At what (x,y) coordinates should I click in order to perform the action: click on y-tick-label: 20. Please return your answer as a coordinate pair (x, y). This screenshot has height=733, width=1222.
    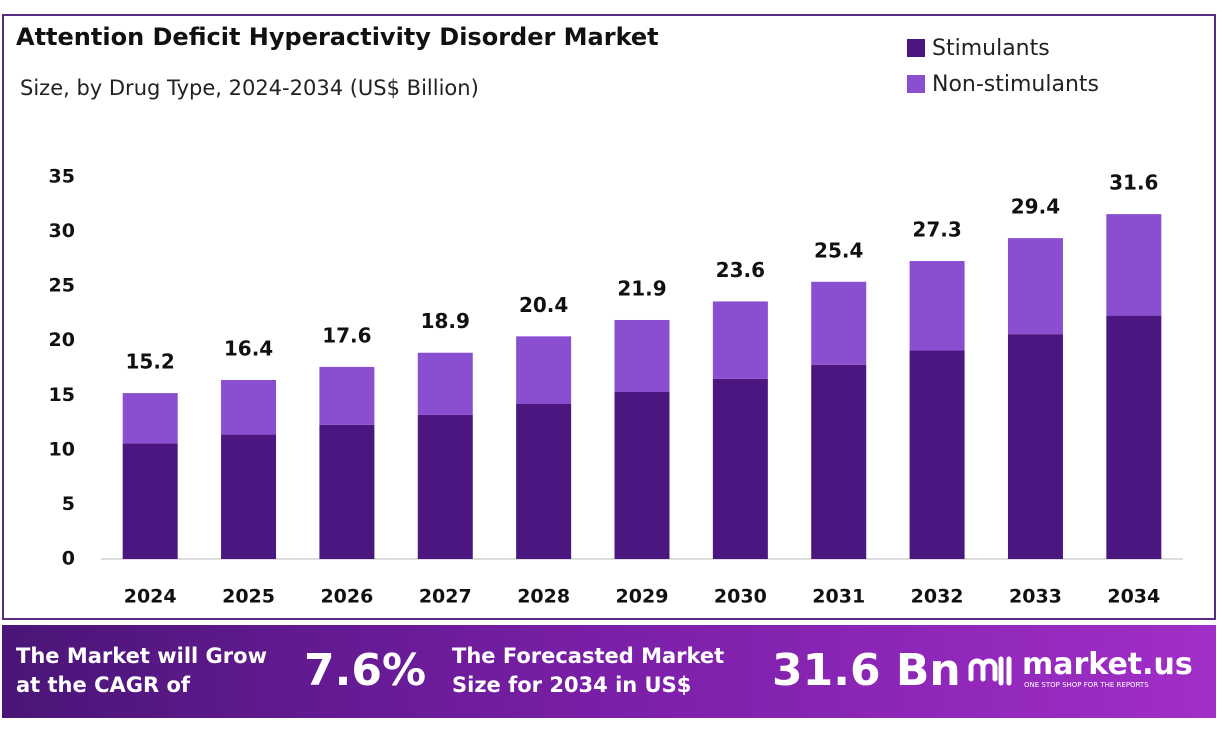
    Looking at the image, I should click on (62, 340).